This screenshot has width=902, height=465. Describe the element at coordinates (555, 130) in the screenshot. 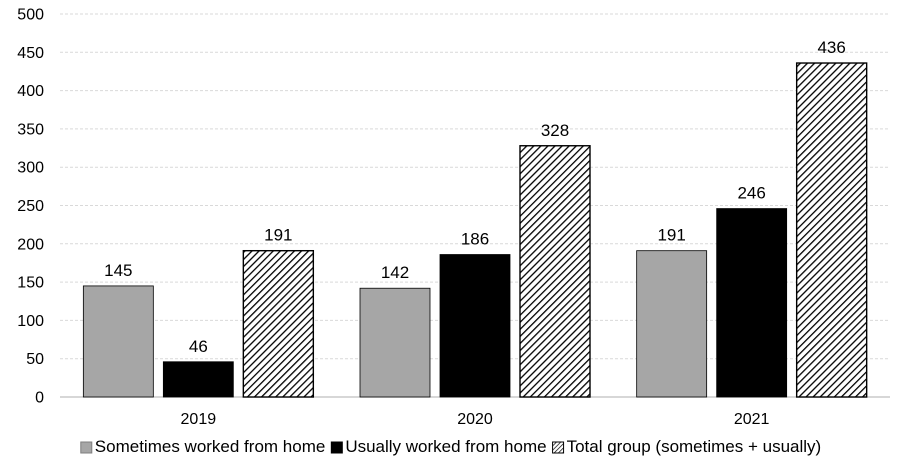

I see `data-label: 328` at that location.